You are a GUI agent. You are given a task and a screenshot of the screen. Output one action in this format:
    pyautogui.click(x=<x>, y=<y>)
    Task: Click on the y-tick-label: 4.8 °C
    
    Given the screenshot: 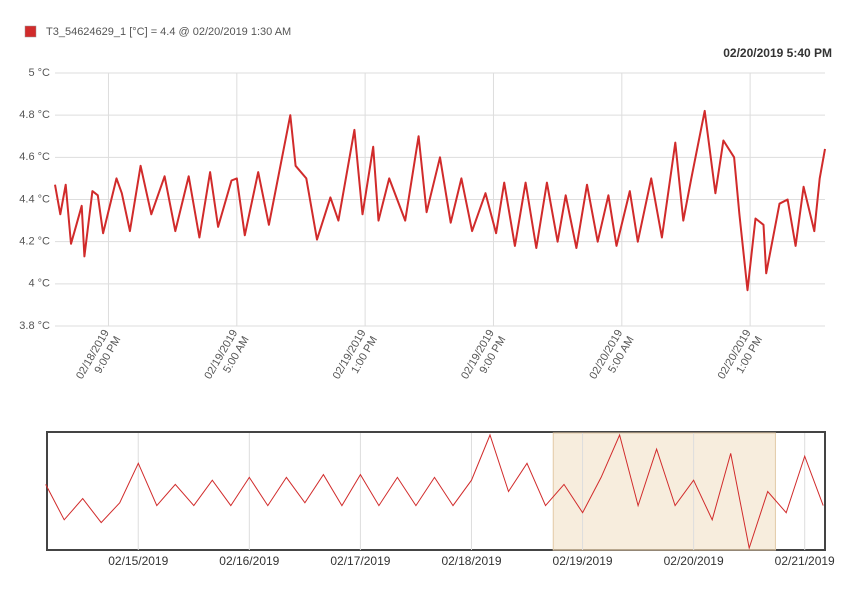 What is the action you would take?
    pyautogui.click(x=34, y=115)
    